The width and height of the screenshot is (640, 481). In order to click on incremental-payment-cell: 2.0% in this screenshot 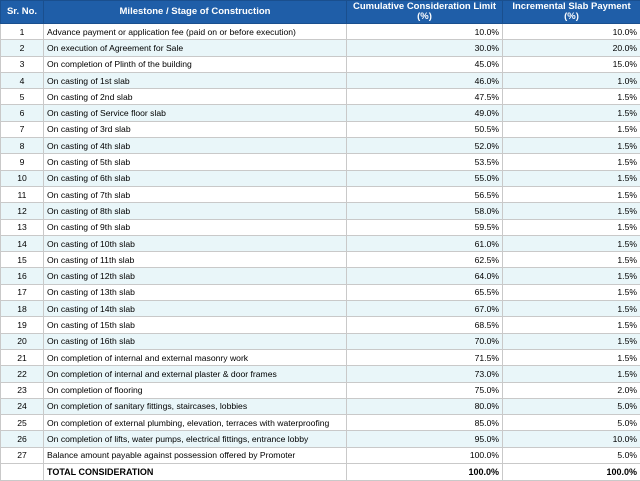, I will do `click(571, 390)`.